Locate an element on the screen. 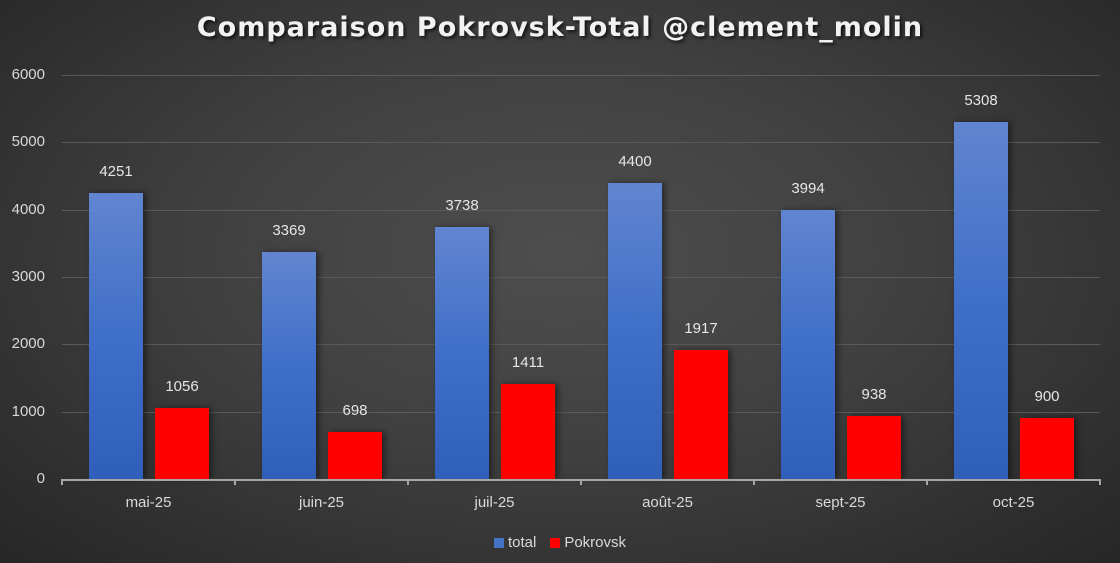 The image size is (1120, 563). data-label: 1917 is located at coordinates (701, 328).